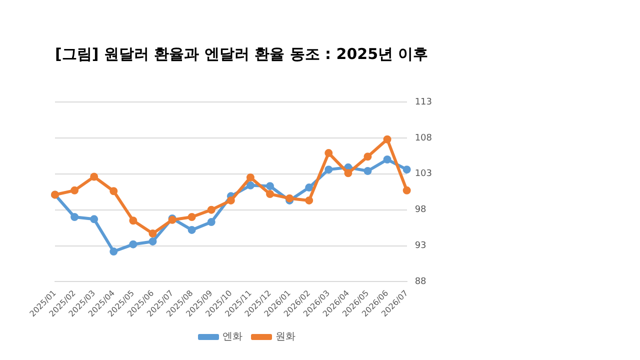 The image size is (640, 360). What do you see at coordinates (420, 282) in the screenshot?
I see `y-tick-label: 88` at bounding box center [420, 282].